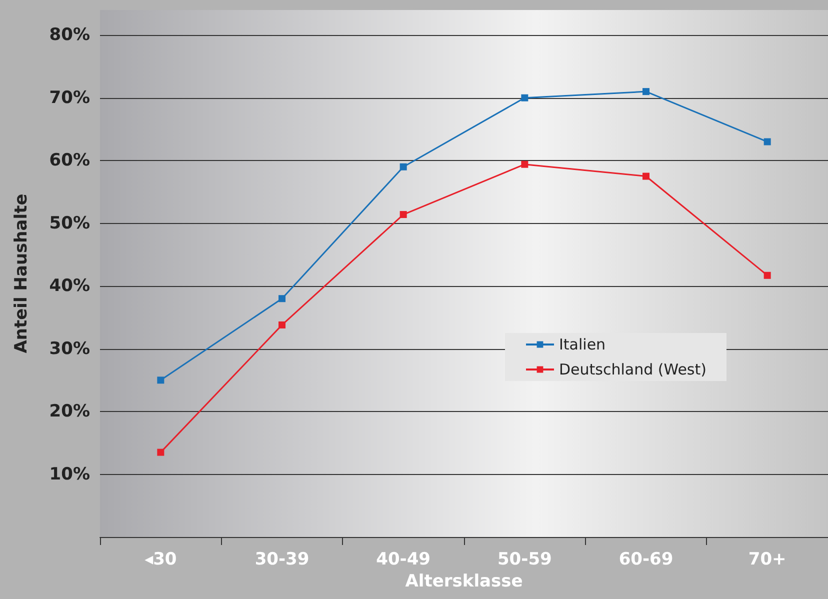 Image resolution: width=828 pixels, height=599 pixels. I want to click on x-tick-label: 30-39, so click(282, 560).